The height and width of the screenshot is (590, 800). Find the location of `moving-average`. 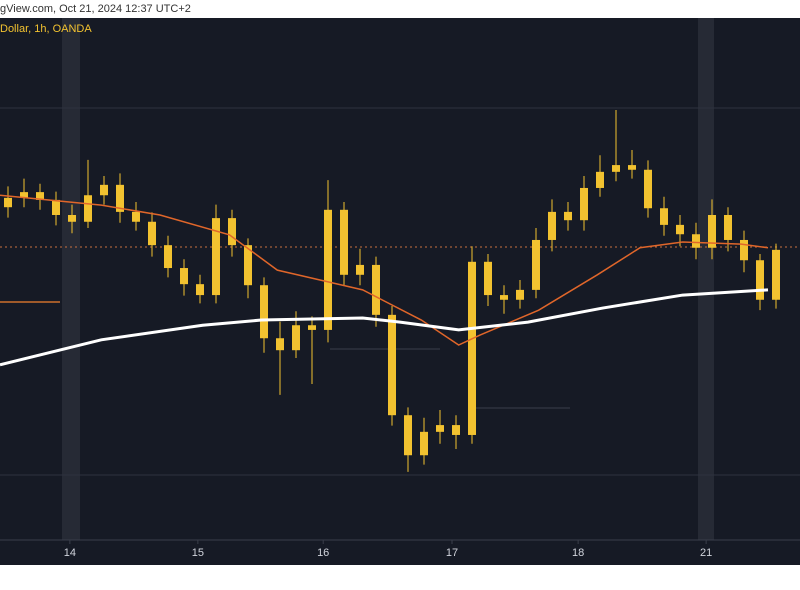

moving-average is located at coordinates (384, 327).